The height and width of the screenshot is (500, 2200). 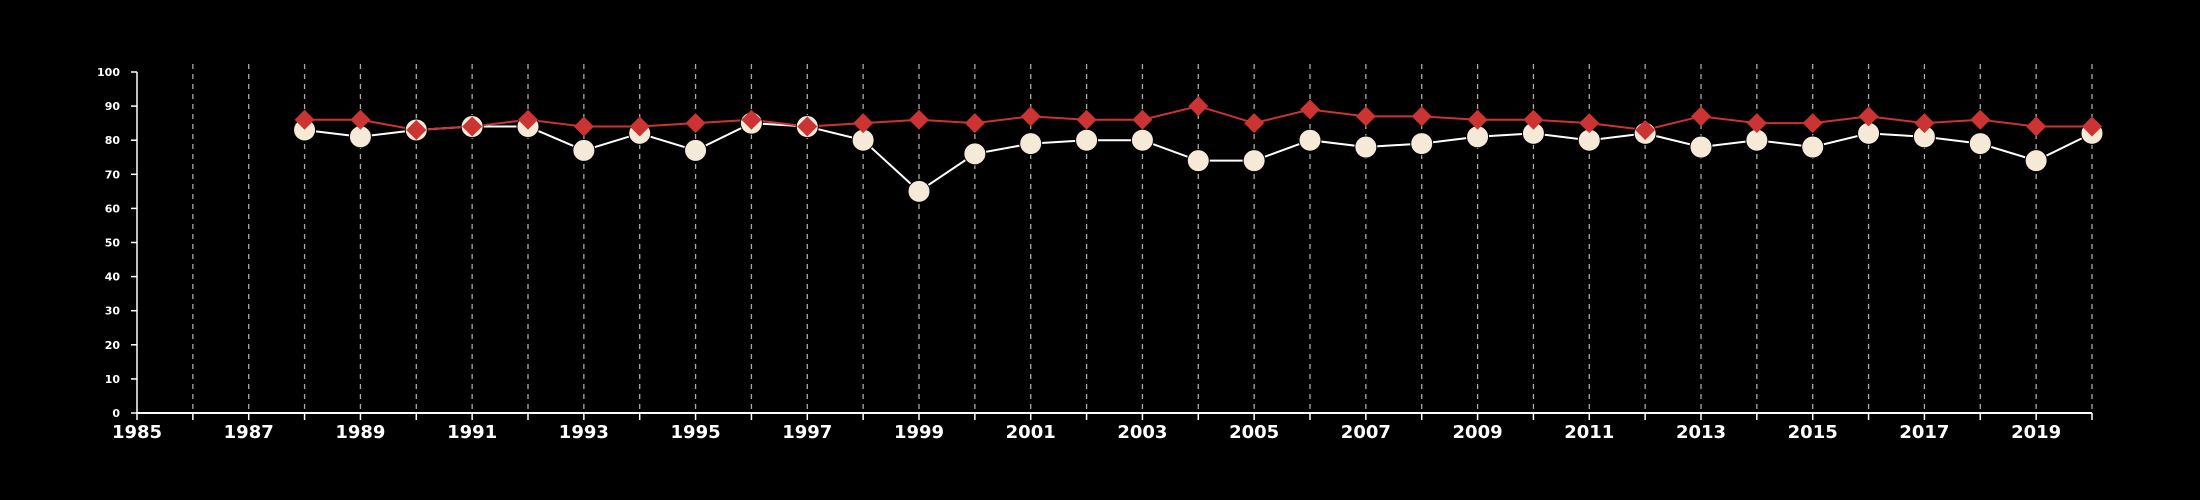 What do you see at coordinates (113, 243) in the screenshot?
I see `y-tick-label: 50` at bounding box center [113, 243].